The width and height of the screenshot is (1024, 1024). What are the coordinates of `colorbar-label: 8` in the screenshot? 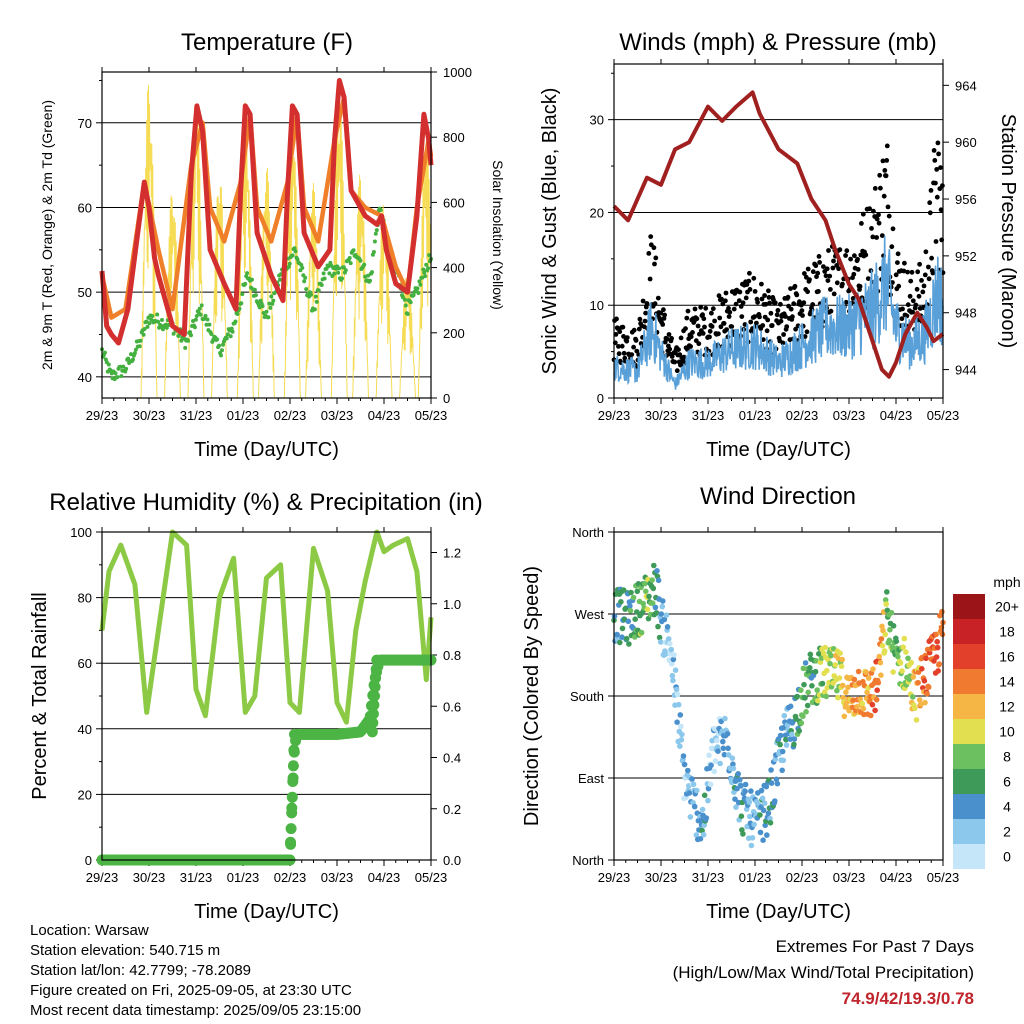 It's located at (1007, 757).